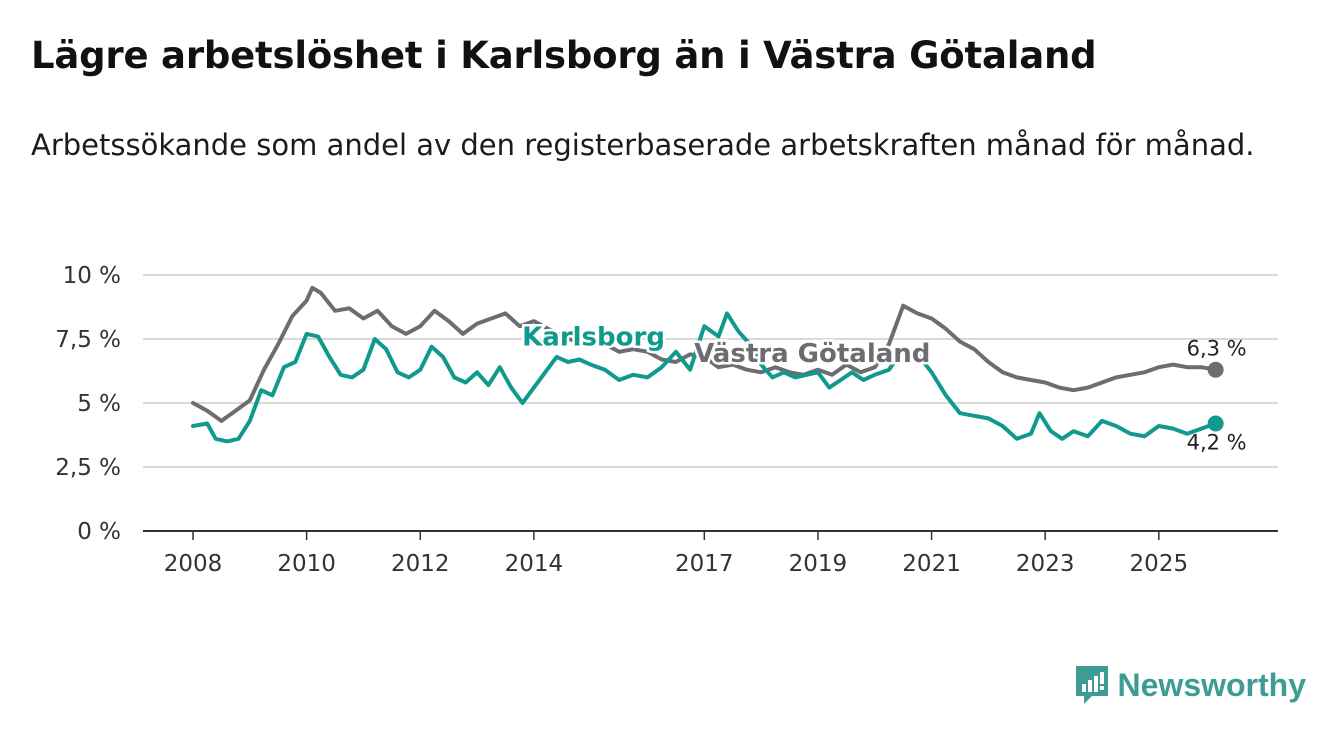  I want to click on karlsborg-end-point, so click(1215, 423).